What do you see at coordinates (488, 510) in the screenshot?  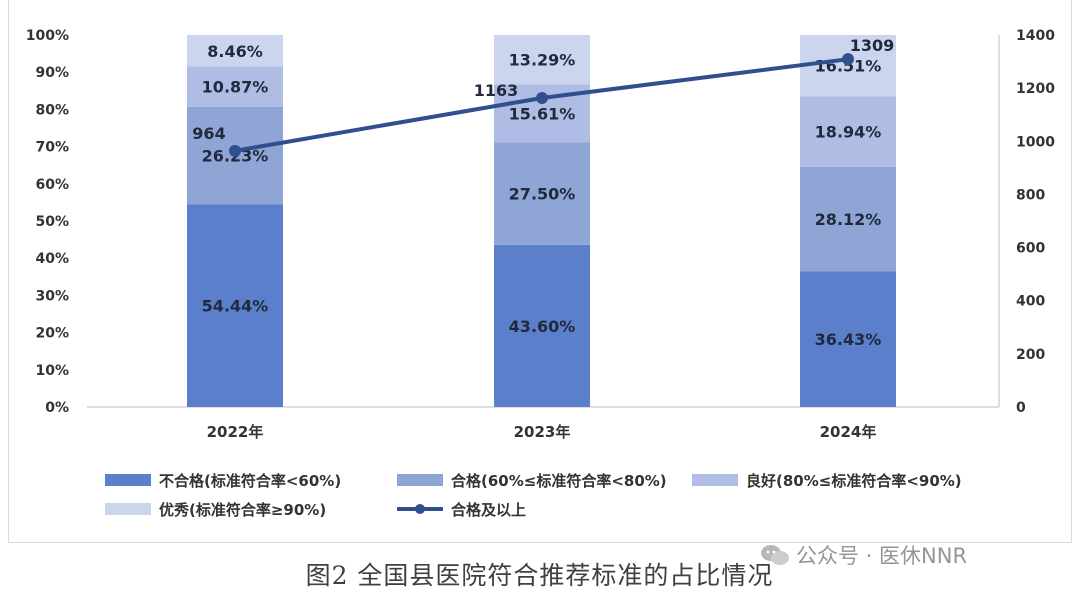 I see `legend-label: 合格及以上` at bounding box center [488, 510].